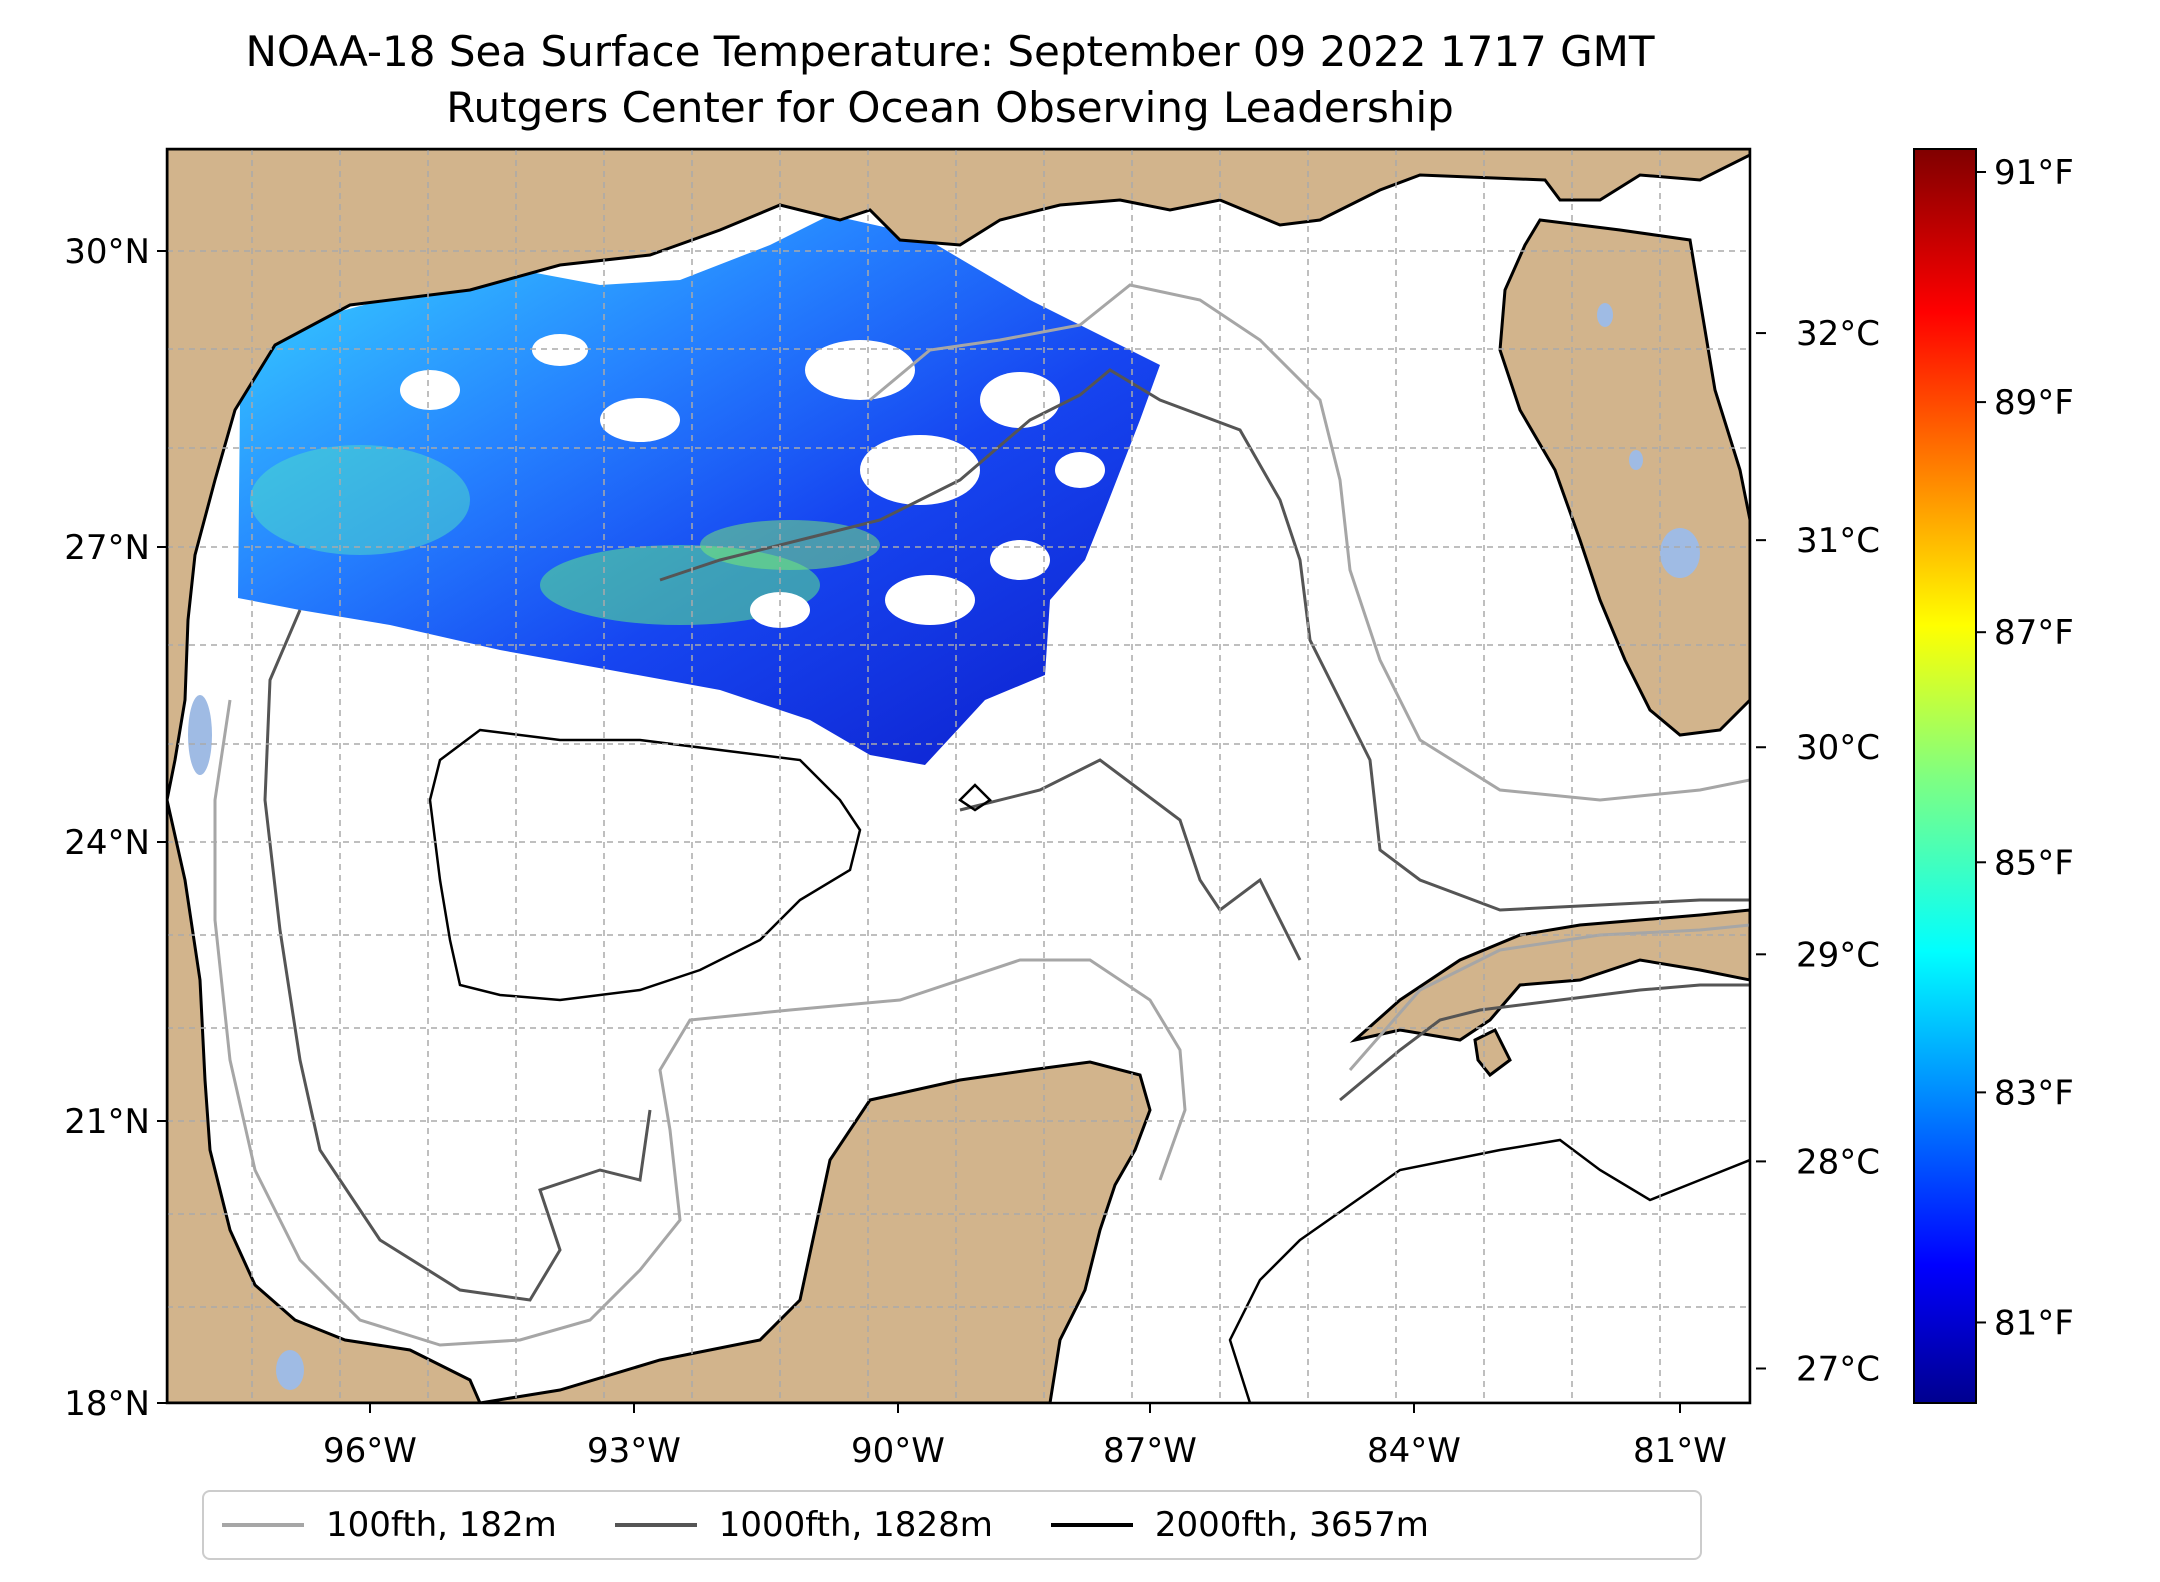  What do you see at coordinates (2034, 633) in the screenshot?
I see `colorbar-f-label: 87°F` at bounding box center [2034, 633].